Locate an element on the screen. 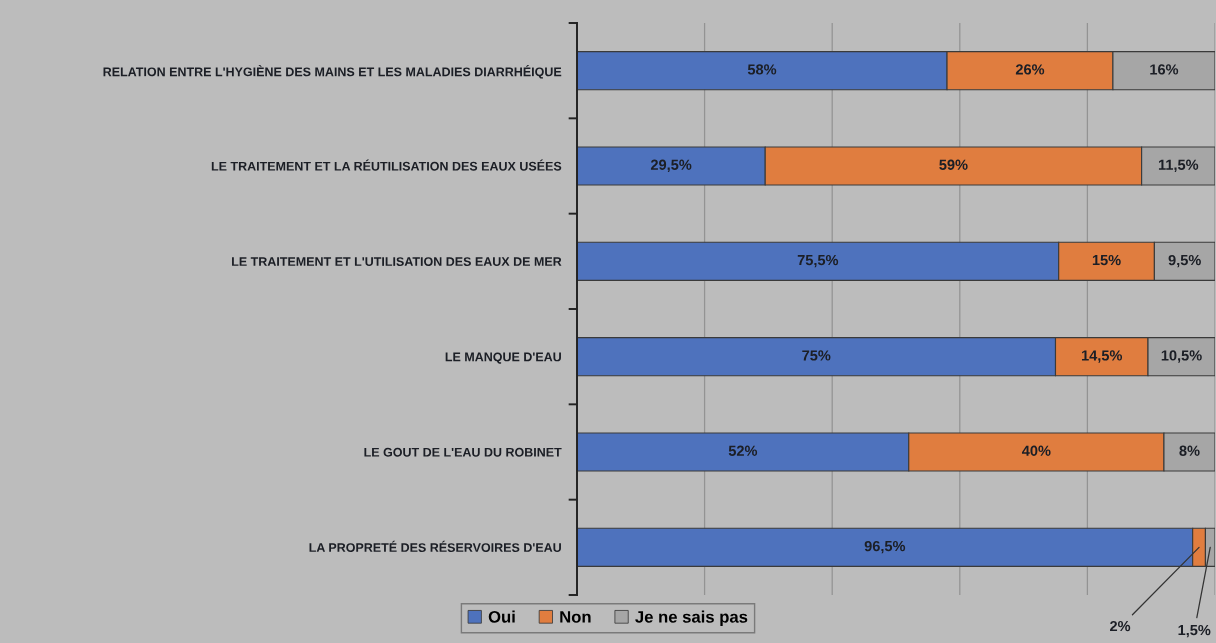 The image size is (1216, 643). y-tick-label: RELATION ENTRE L'HYGIÈNE DES MAINS ET LES MALADIES DIARRHÉIQUE is located at coordinates (332, 72).